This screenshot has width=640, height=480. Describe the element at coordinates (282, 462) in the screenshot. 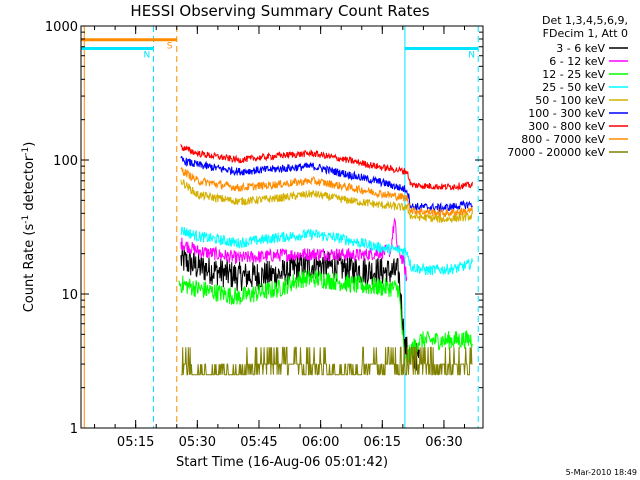

I see `x-axis-label: Start Time (16-Aug-06 05:01:42)` at that location.